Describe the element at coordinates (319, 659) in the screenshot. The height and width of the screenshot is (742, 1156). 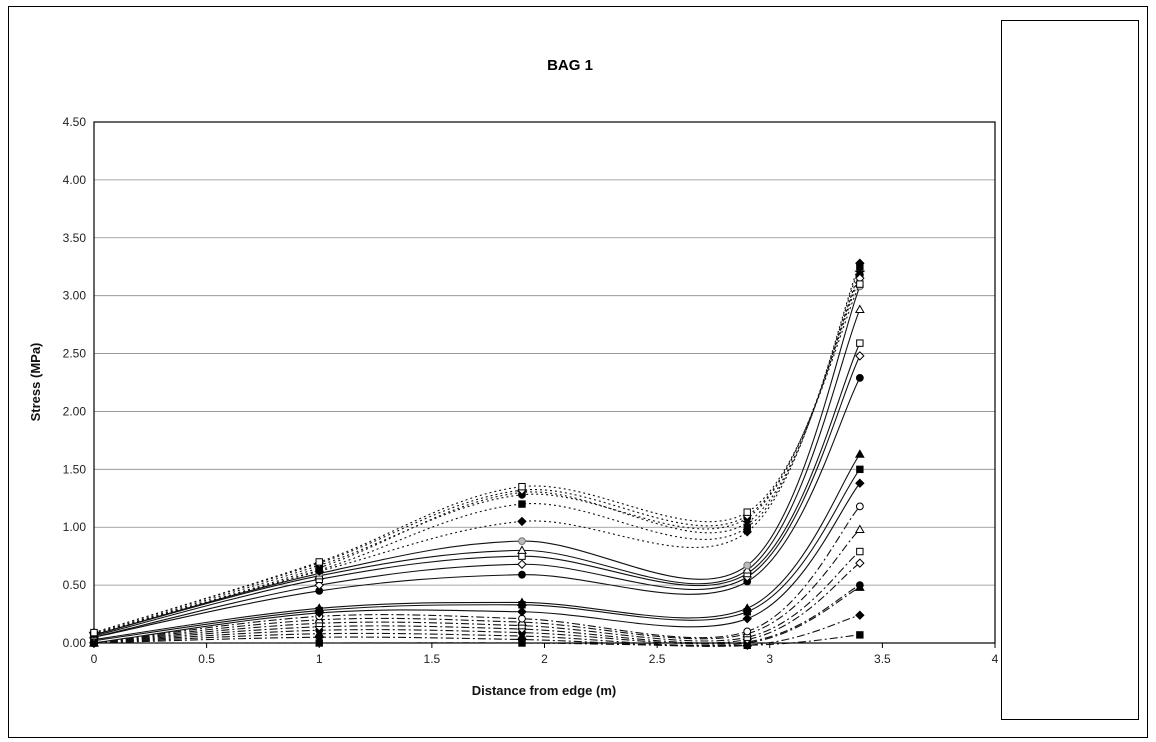
I see `x-tick-label: 1` at that location.